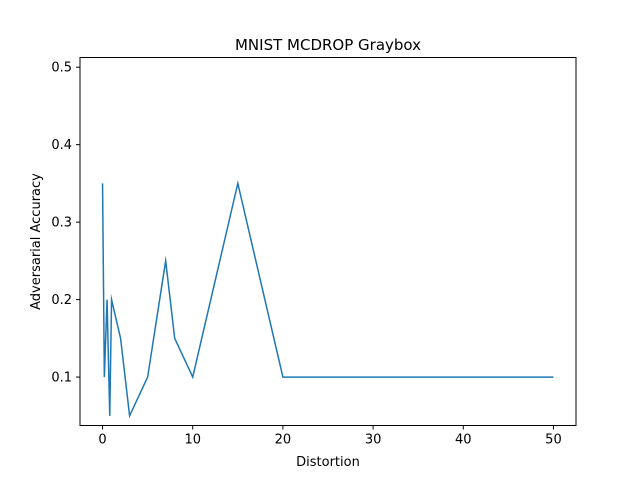 The image size is (640, 478). I want to click on x-tick-label: 10, so click(192, 440).